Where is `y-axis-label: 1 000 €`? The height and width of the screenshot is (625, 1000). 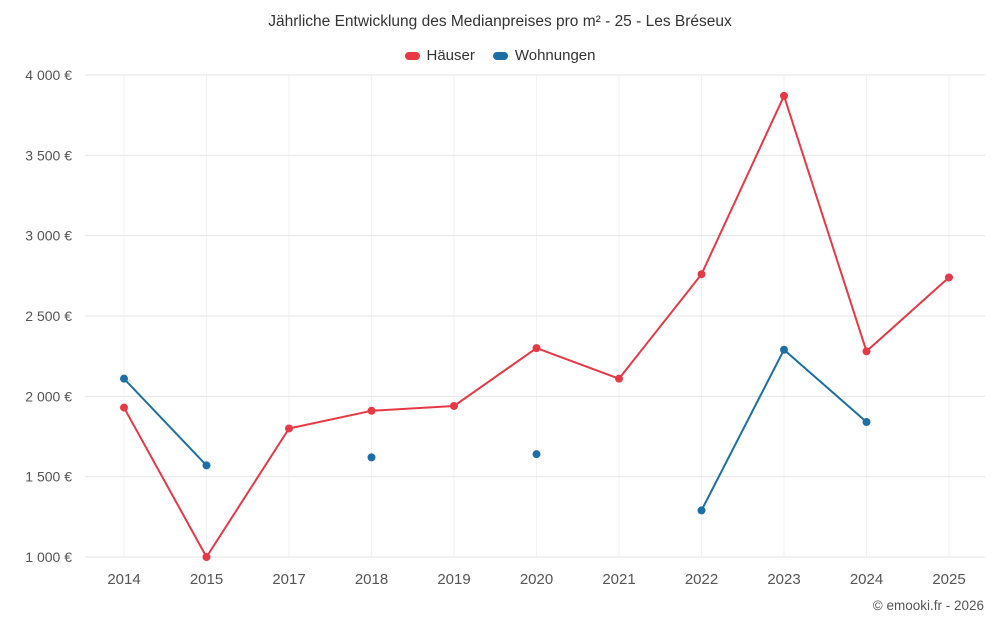 y-axis-label: 1 000 € is located at coordinates (48, 557).